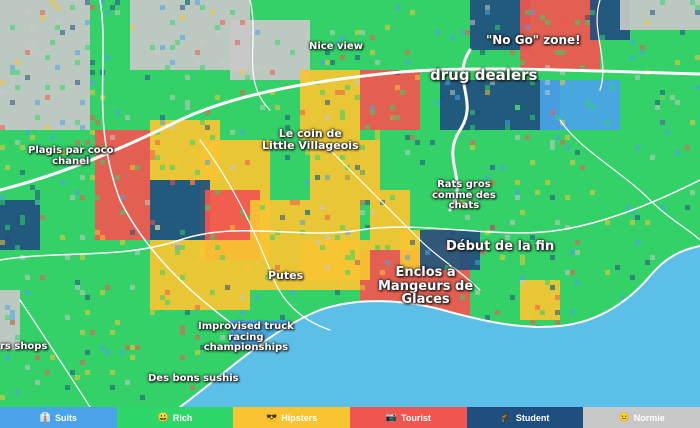  What do you see at coordinates (58, 417) in the screenshot?
I see `legend-item-suits: 👔 Suits` at bounding box center [58, 417].